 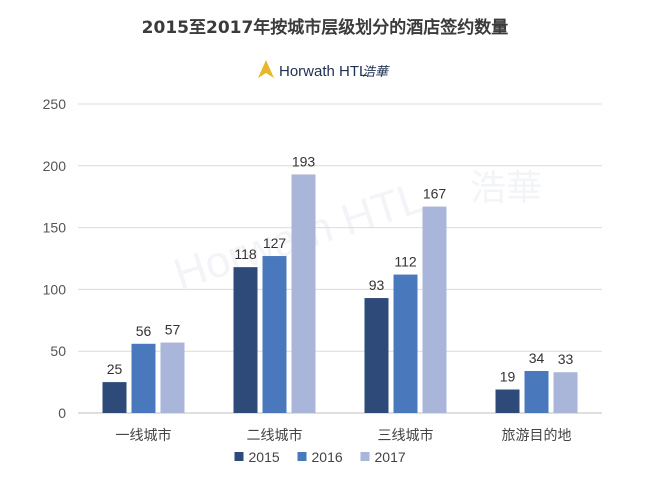 I want to click on brand-name: Horwath HTL, so click(x=323, y=71).